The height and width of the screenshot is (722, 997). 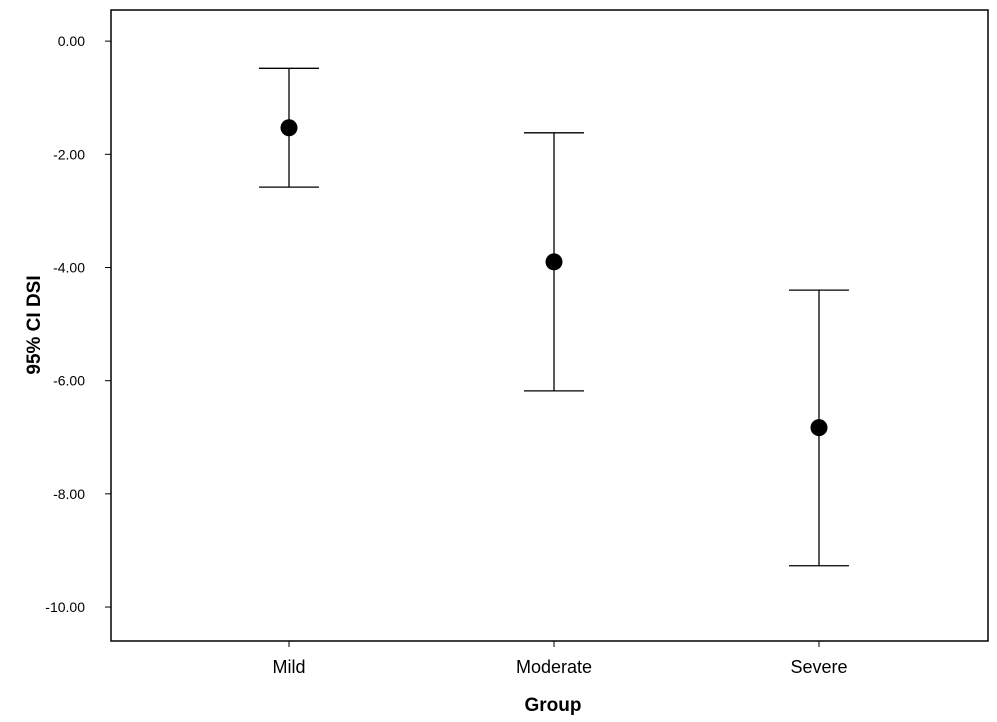 What do you see at coordinates (65, 607) in the screenshot?
I see `y-tick-label: -10.00` at bounding box center [65, 607].